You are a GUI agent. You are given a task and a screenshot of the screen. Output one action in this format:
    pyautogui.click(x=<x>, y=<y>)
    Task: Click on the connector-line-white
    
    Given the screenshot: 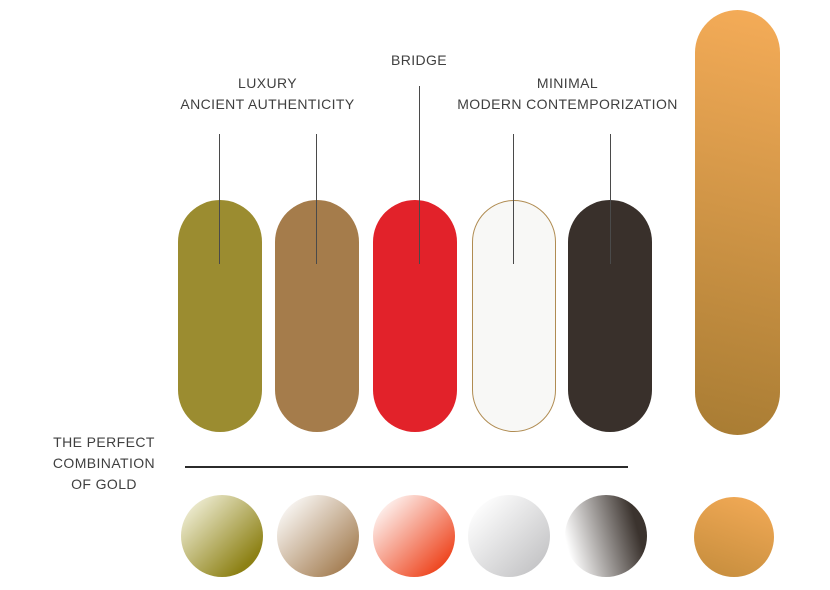 What is the action you would take?
    pyautogui.click(x=513, y=199)
    